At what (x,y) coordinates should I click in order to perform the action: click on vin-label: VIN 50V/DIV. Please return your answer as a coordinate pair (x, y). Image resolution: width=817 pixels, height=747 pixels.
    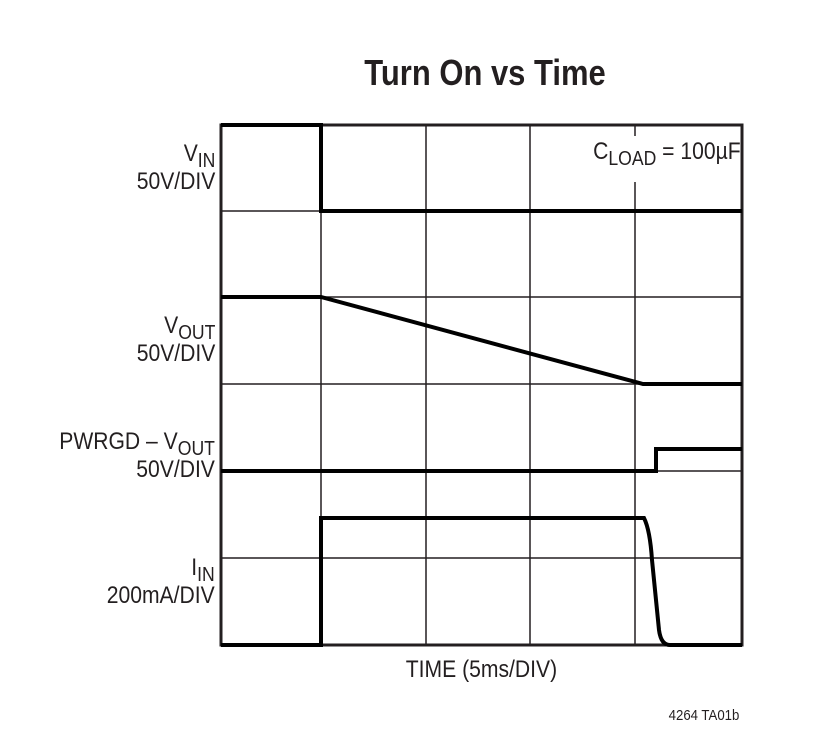
    Looking at the image, I should click on (175, 168).